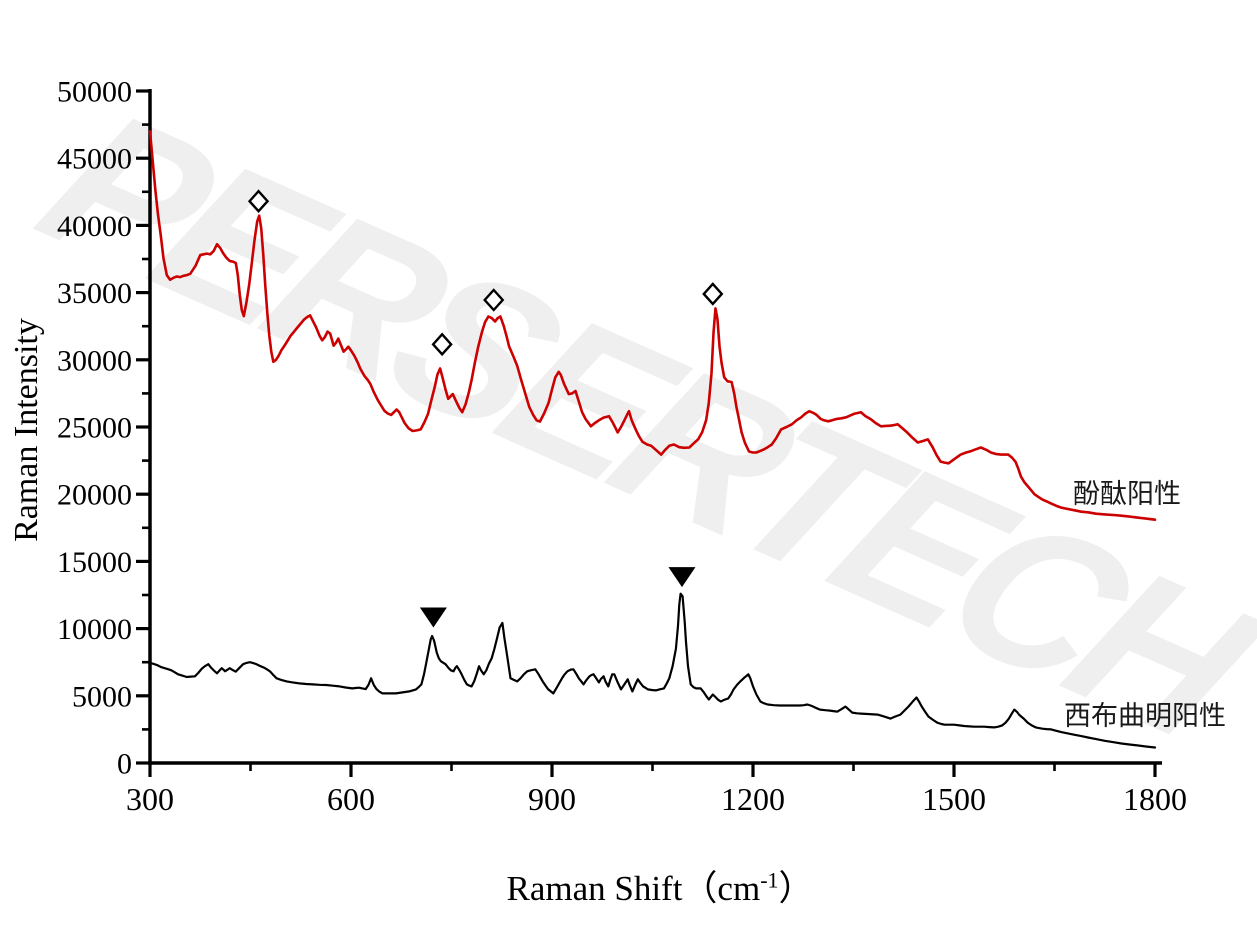 The width and height of the screenshot is (1257, 941). Describe the element at coordinates (94, 428) in the screenshot. I see `y-tick-label: 25000` at that location.